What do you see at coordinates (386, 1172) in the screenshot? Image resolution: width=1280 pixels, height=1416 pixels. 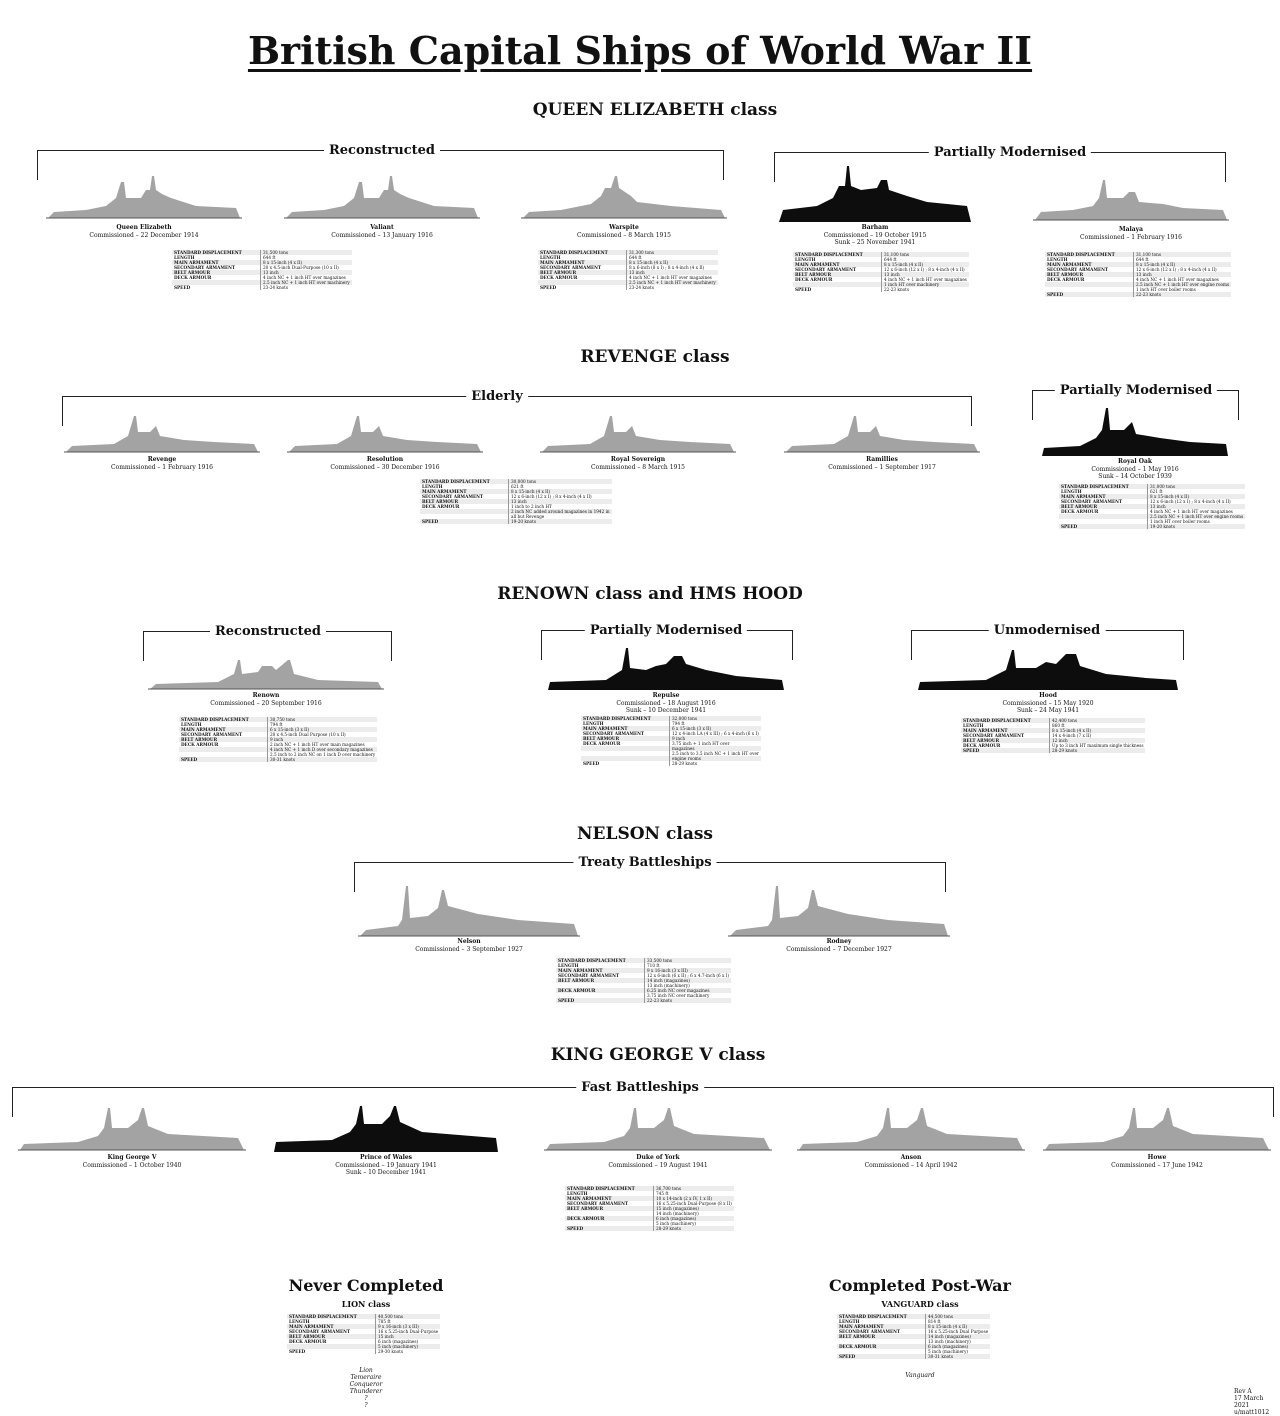 I see `ship-sunk: Sunk – 10 December 1941` at bounding box center [386, 1172].